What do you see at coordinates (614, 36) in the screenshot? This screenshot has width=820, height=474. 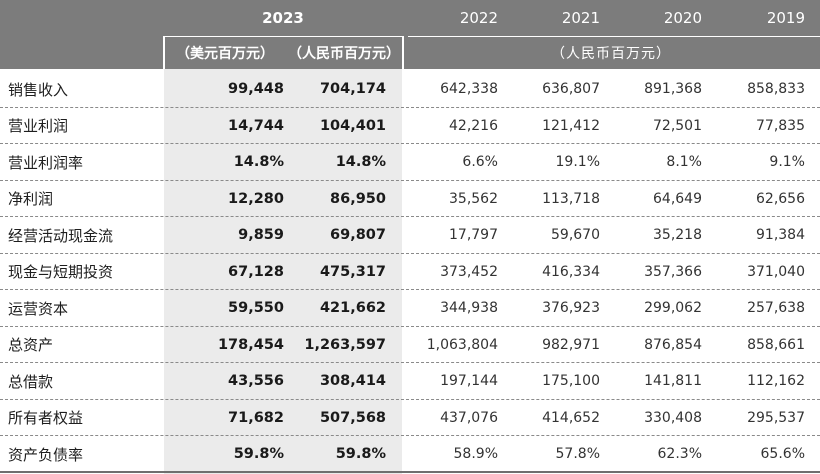 I see `header-separator-historical` at bounding box center [614, 36].